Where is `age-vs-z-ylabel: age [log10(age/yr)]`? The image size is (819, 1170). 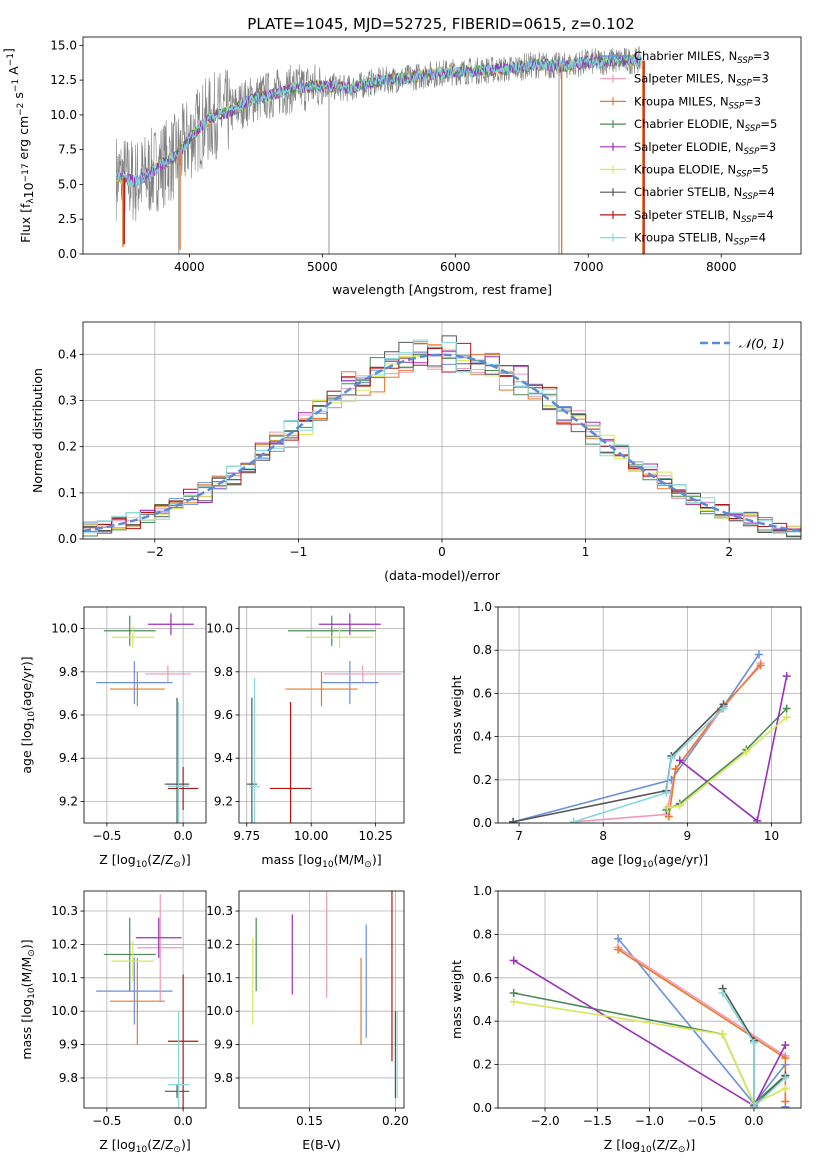 age-vs-z-ylabel: age [log10(age/yr)] is located at coordinates (28, 714).